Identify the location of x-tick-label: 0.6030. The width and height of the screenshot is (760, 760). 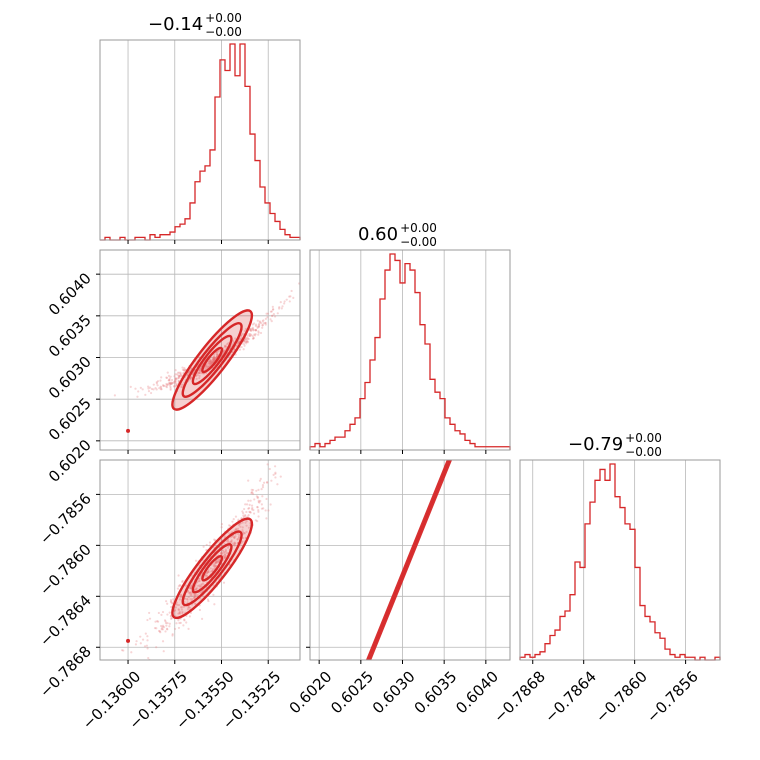
(394, 693).